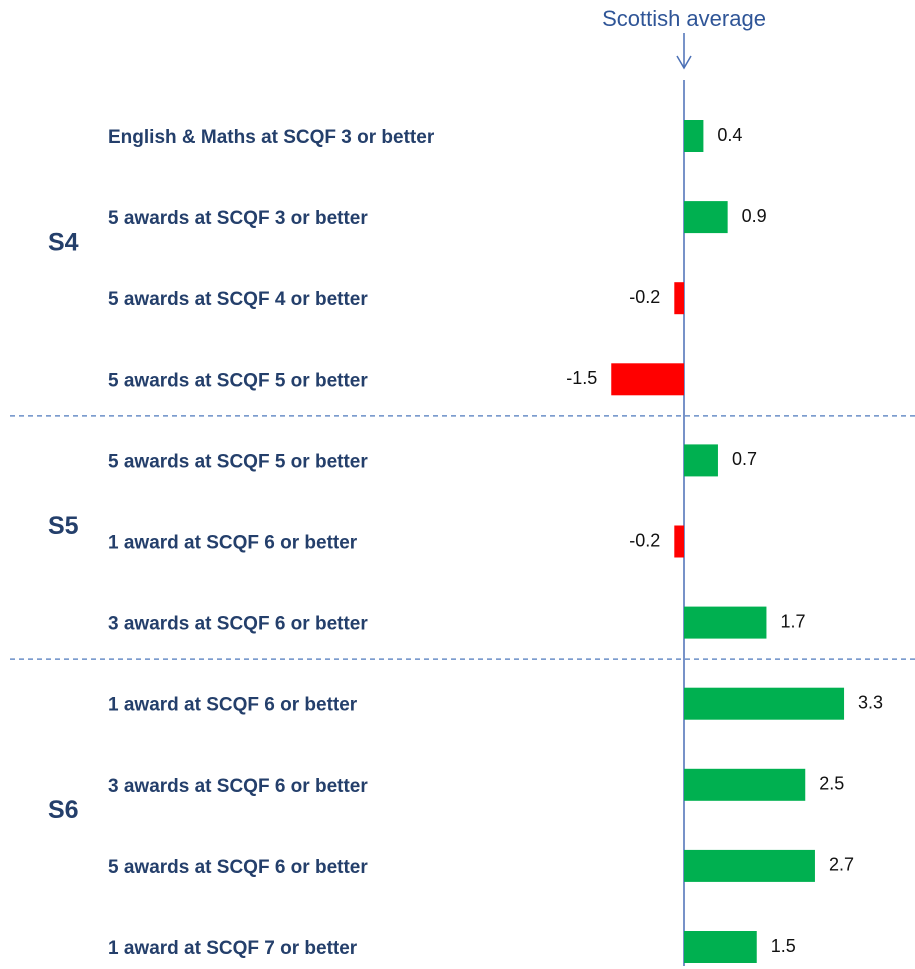  What do you see at coordinates (233, 948) in the screenshot?
I see `category-label: 1 award at SCQF 7 or better` at bounding box center [233, 948].